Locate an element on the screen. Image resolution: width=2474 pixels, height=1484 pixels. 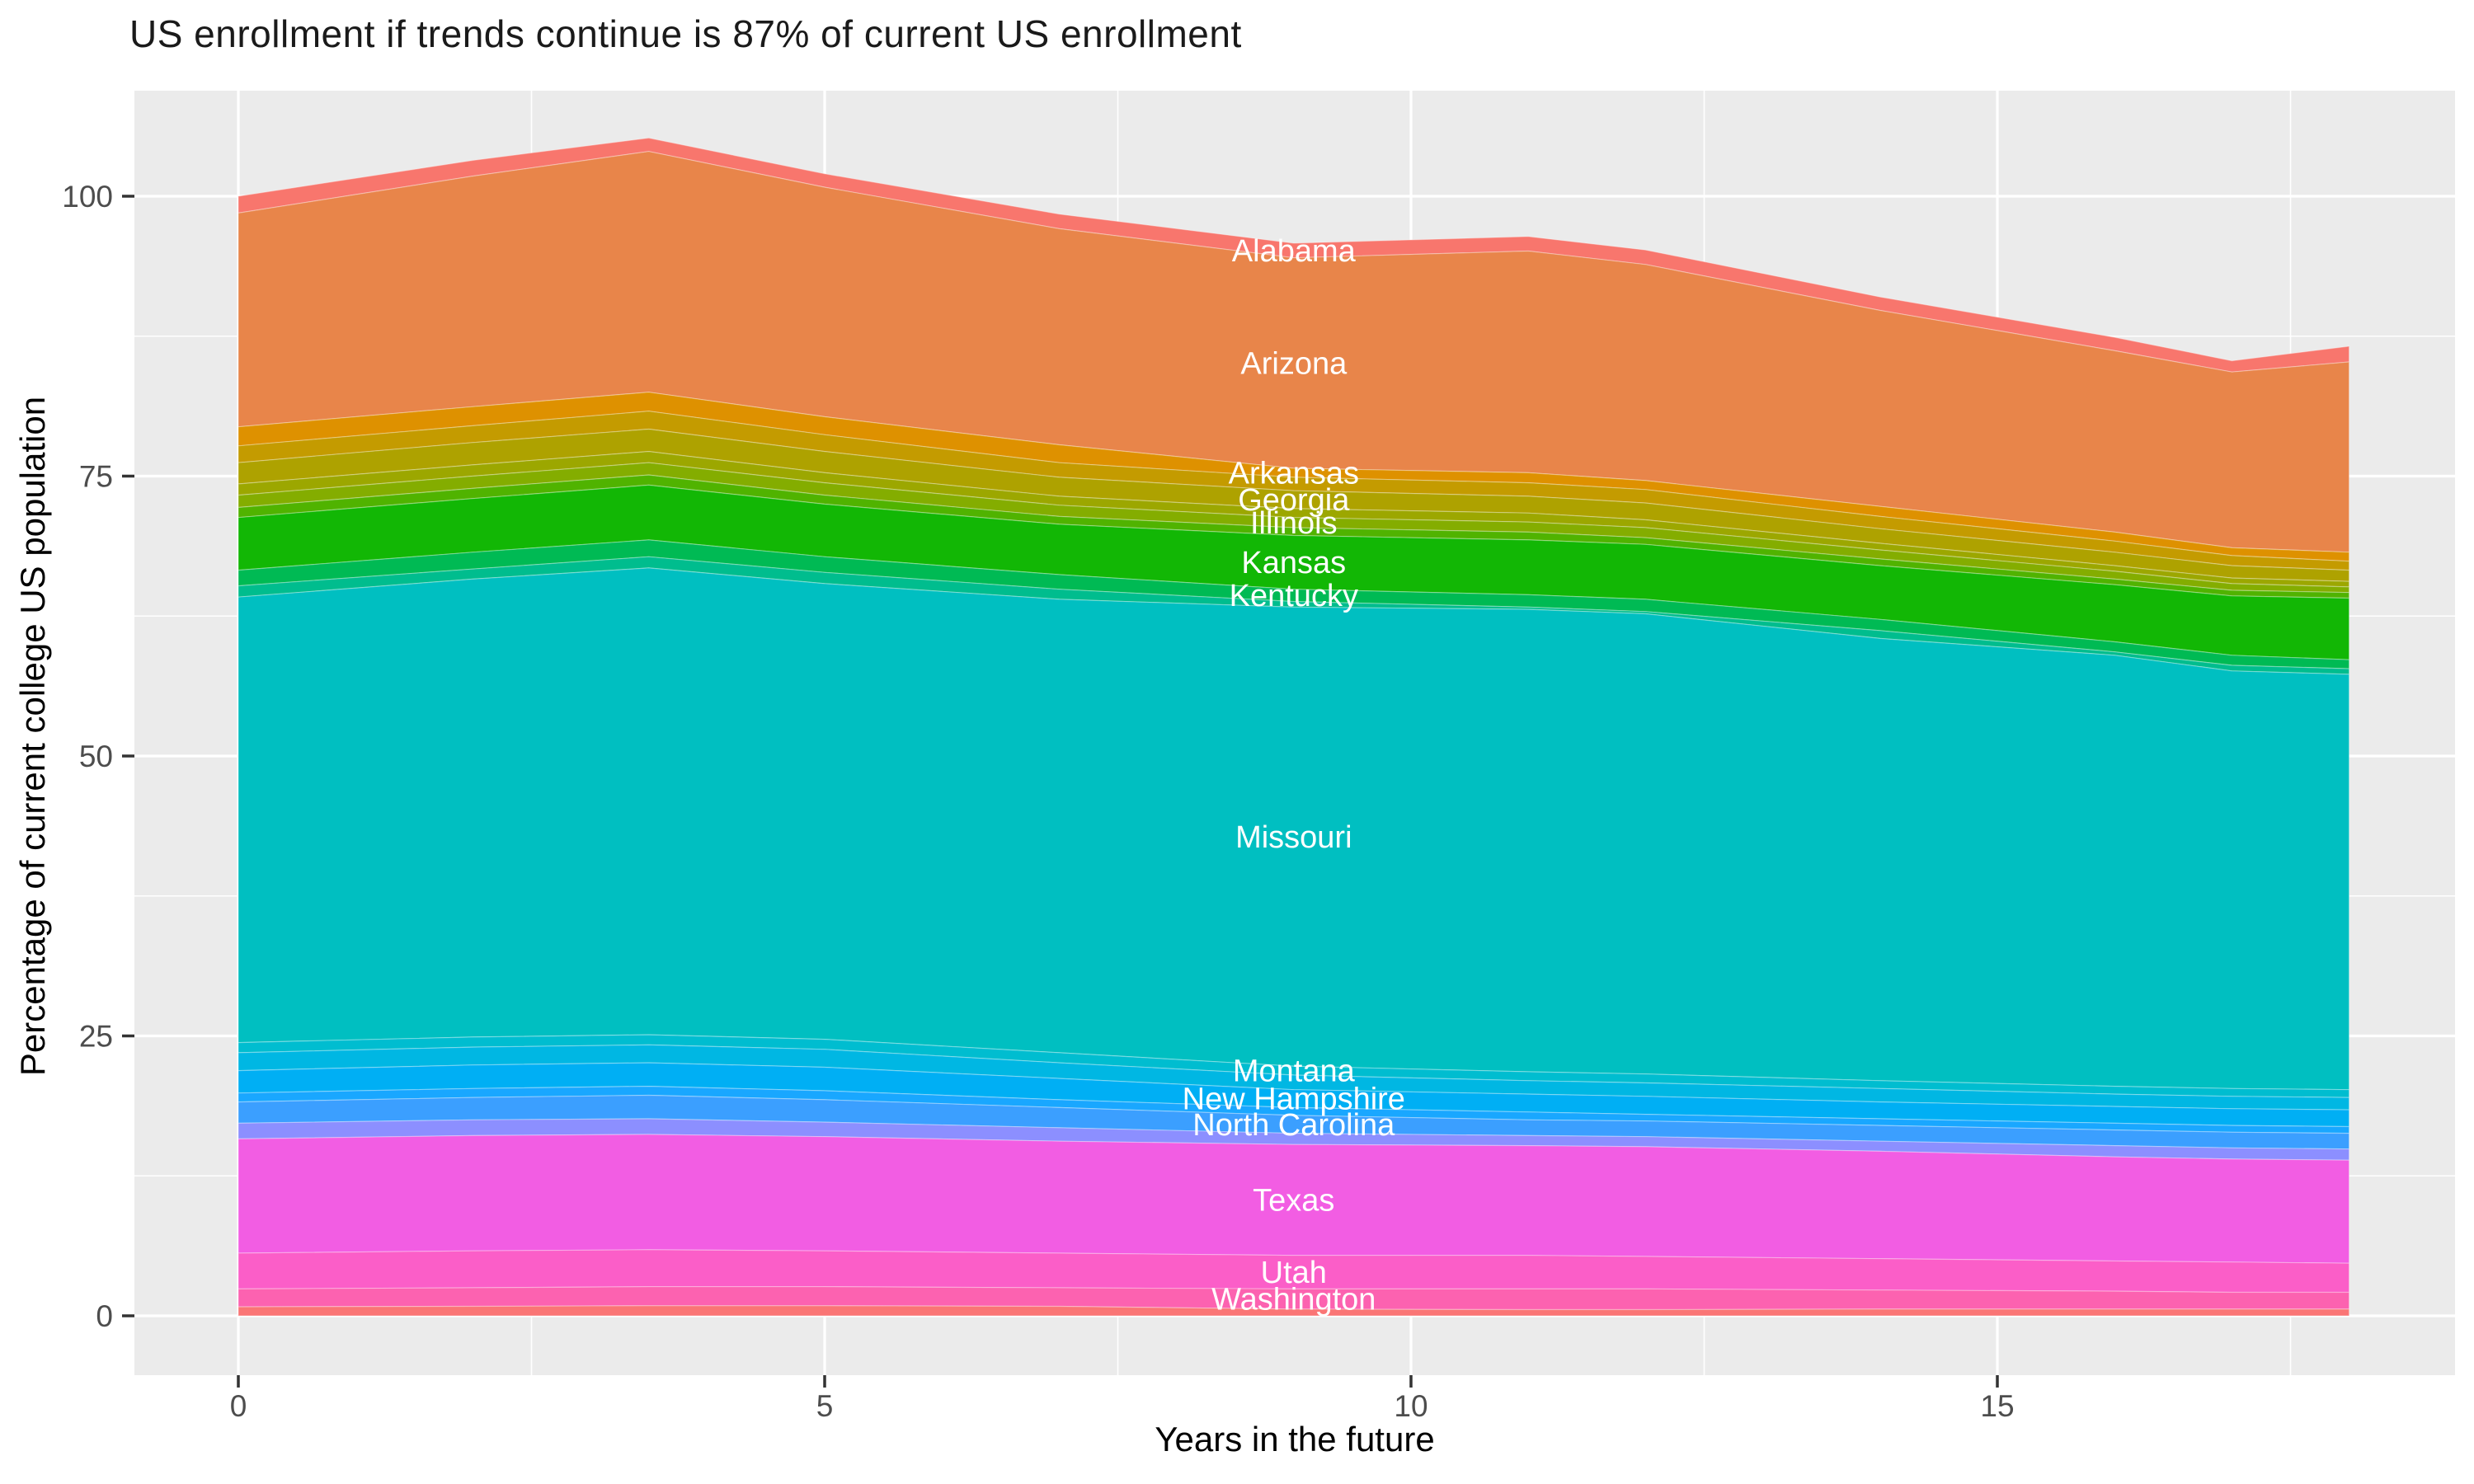
y-tick-label: 0 is located at coordinates (104, 1316).